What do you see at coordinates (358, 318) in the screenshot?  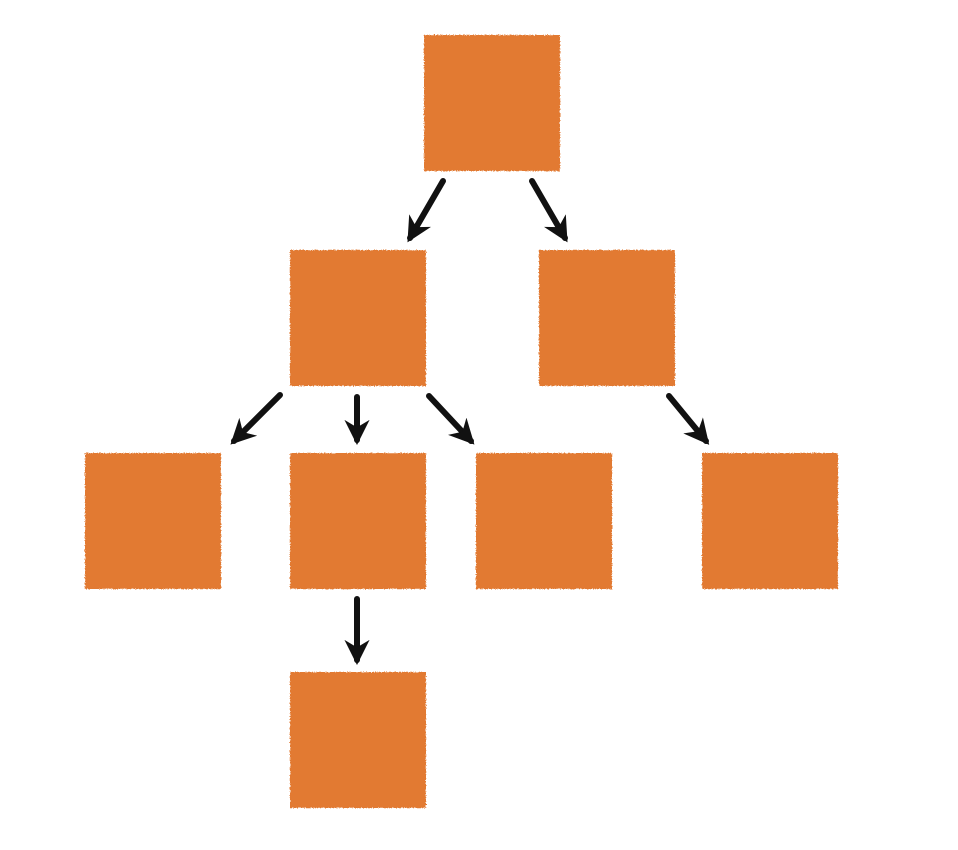 I see `tree-node-child-left` at bounding box center [358, 318].